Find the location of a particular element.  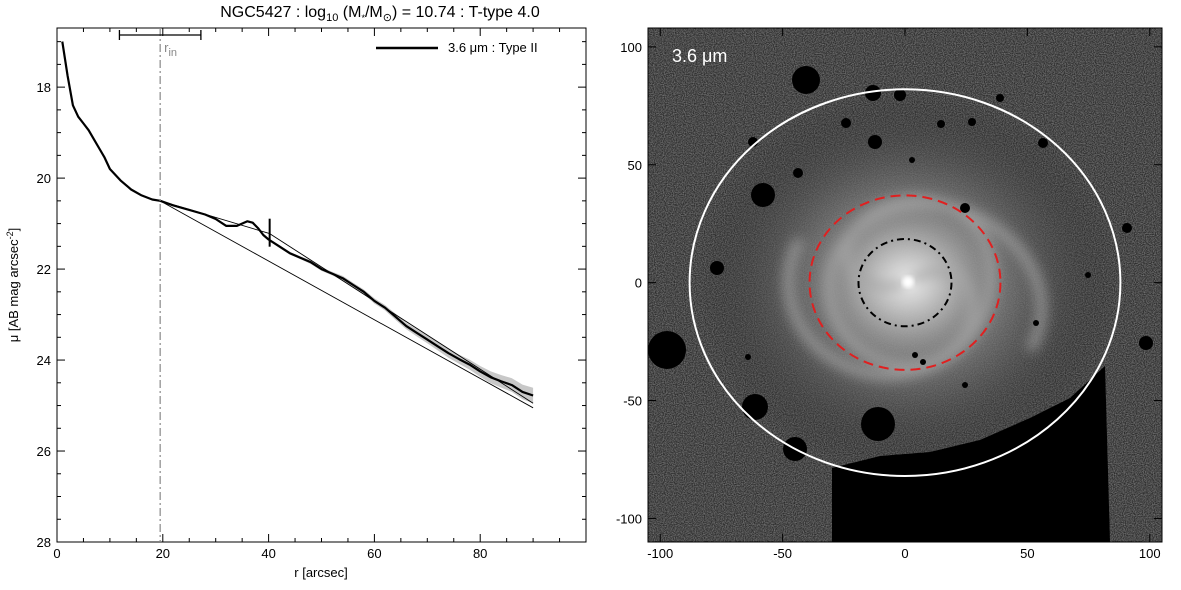

x-axis-label: r [arcsec] is located at coordinates (320, 572).